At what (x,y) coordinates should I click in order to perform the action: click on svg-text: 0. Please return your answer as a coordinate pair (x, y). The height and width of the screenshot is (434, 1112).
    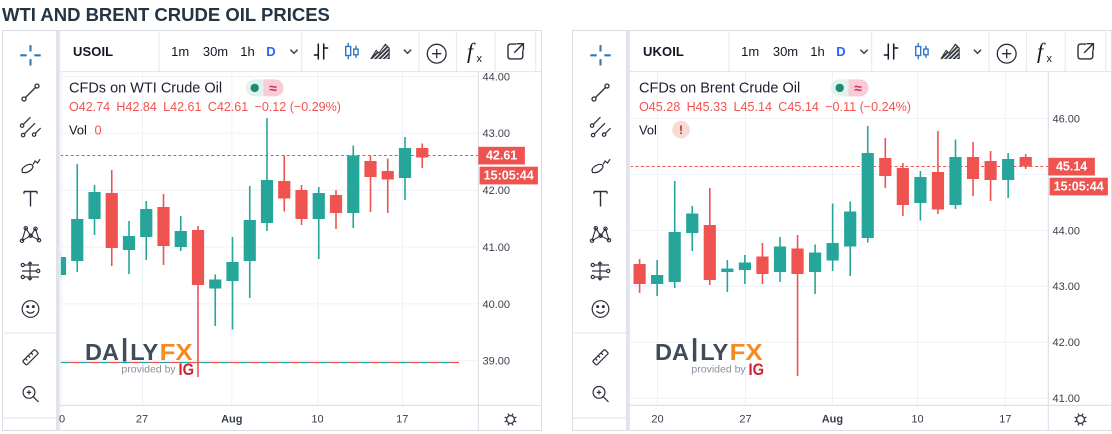
    Looking at the image, I should click on (98, 129).